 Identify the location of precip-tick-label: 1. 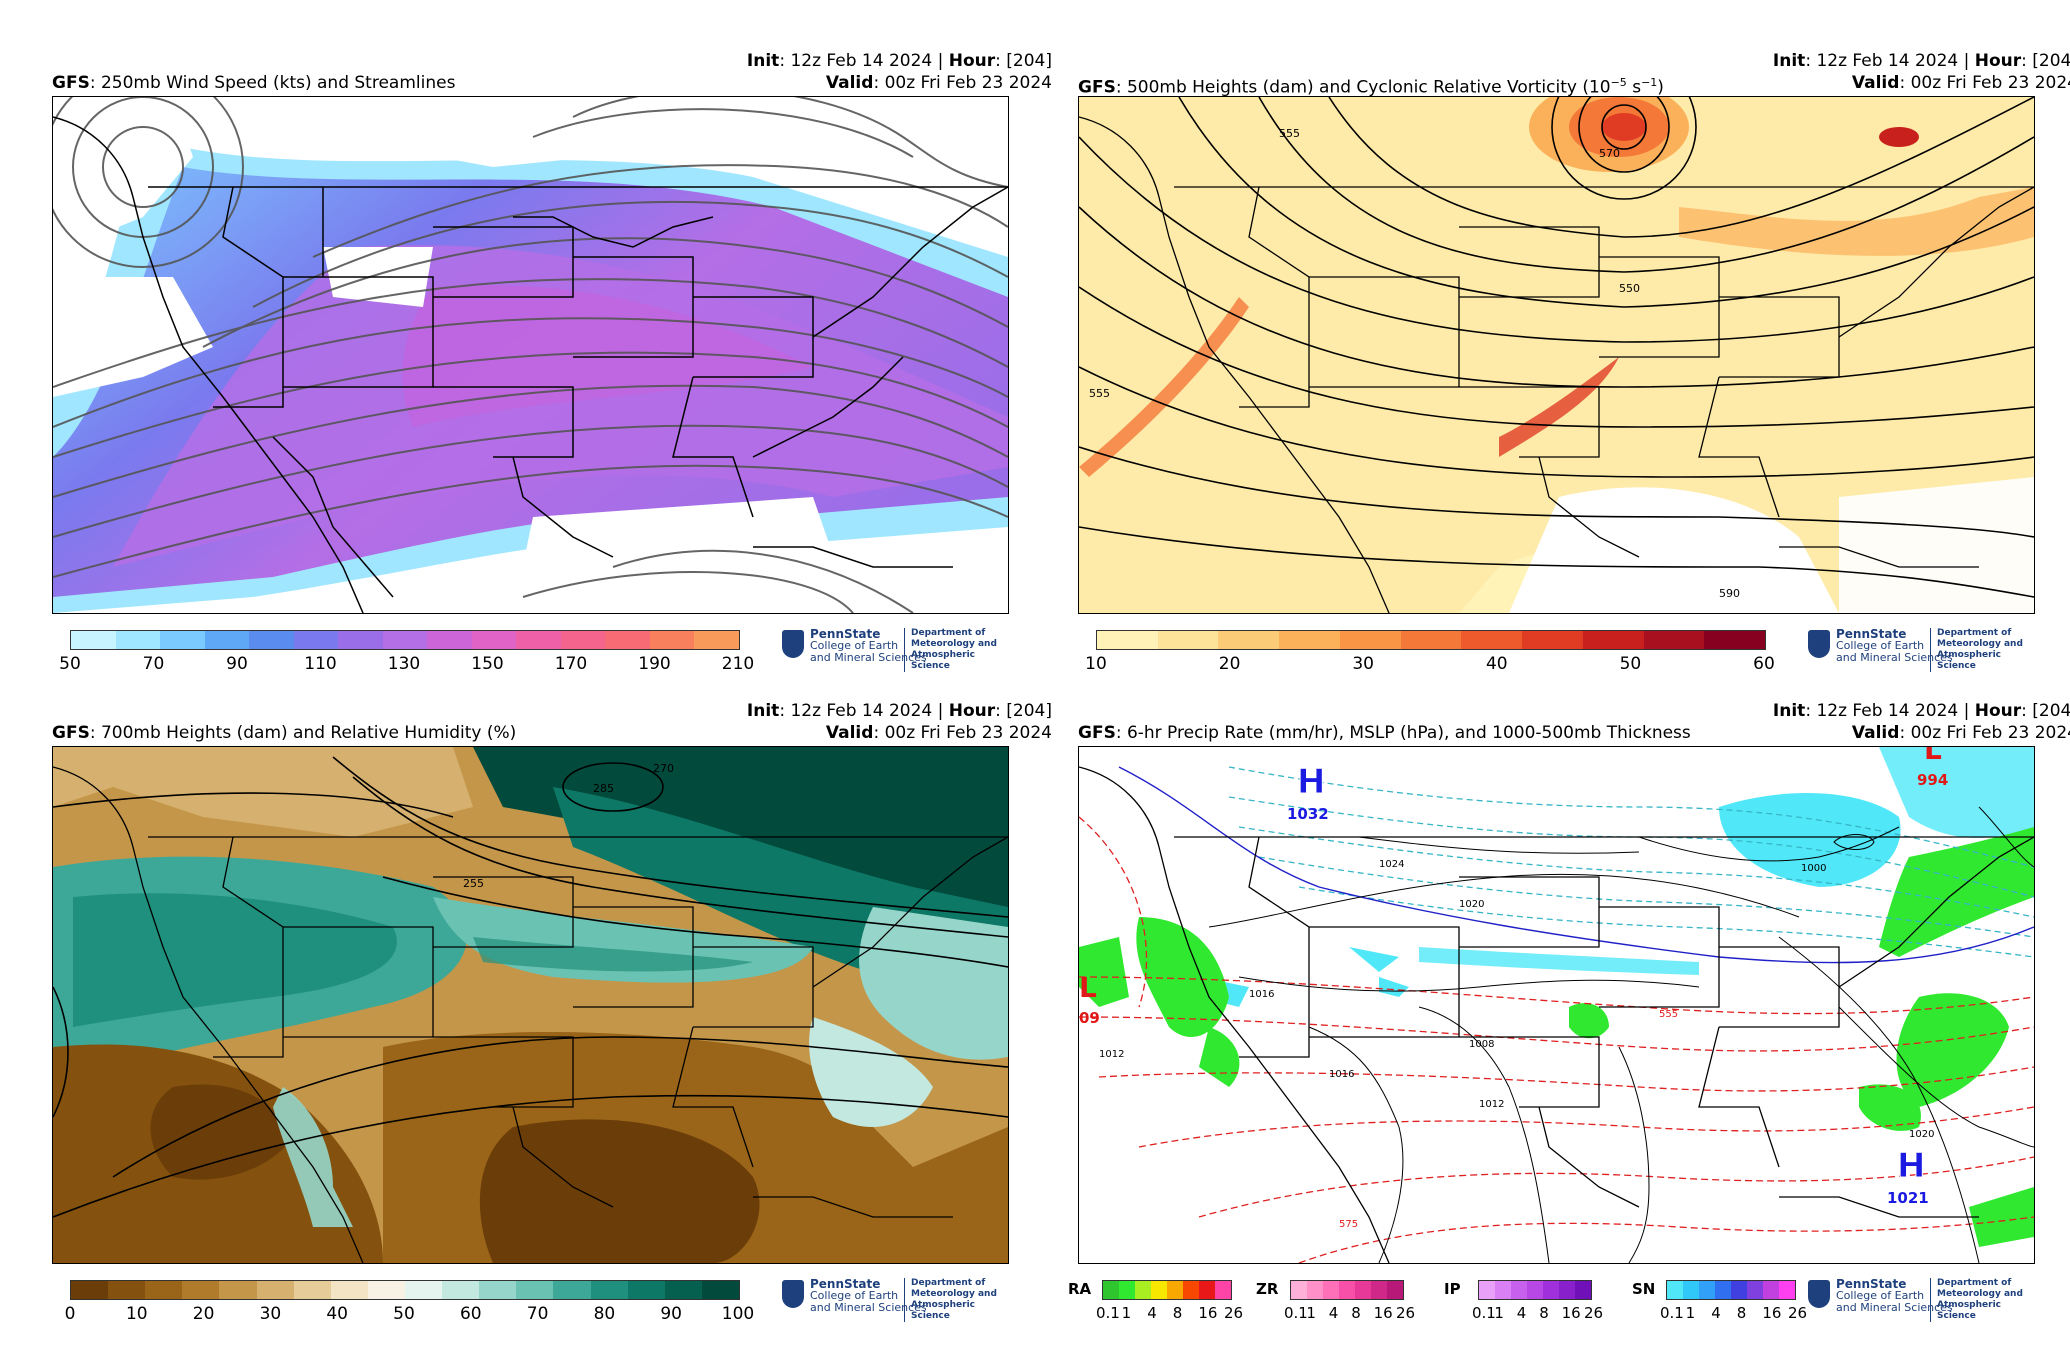
(1499, 1313).